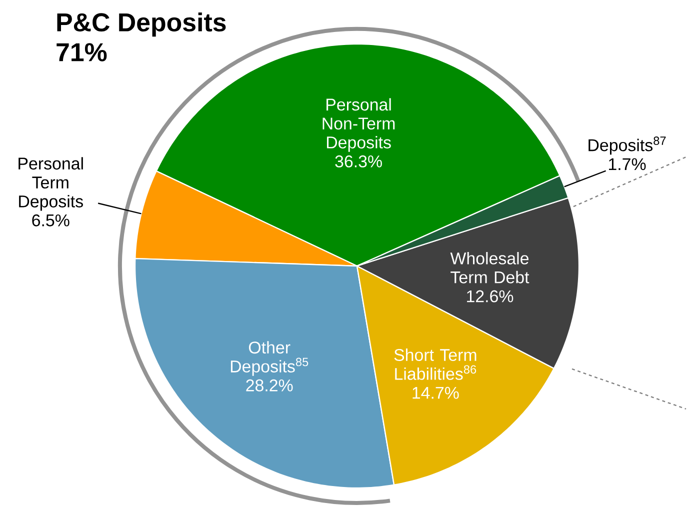 The height and width of the screenshot is (509, 687). What do you see at coordinates (435, 364) in the screenshot?
I see `slice-label: Short Term Liabilities$^{86}$` at bounding box center [435, 364].